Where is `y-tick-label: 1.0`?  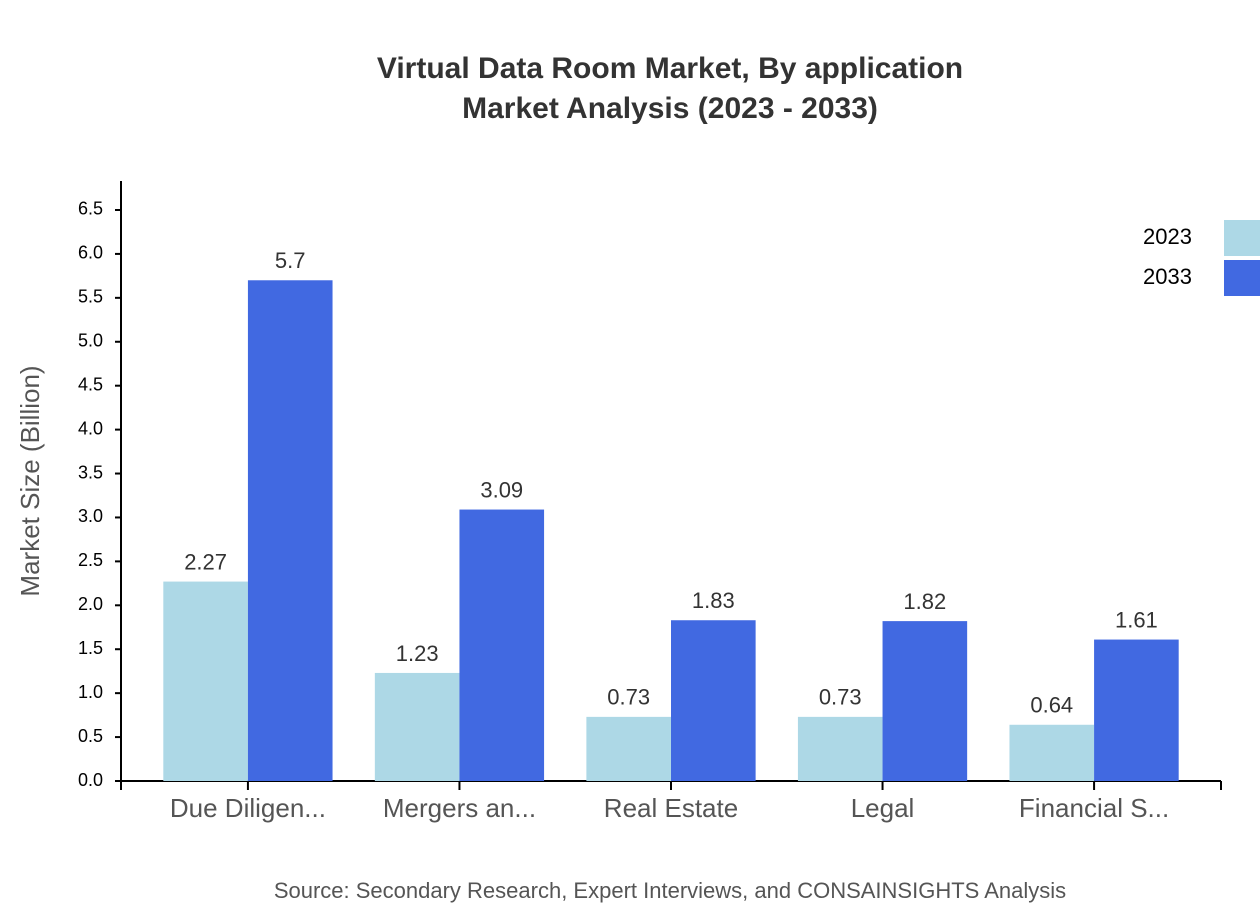 y-tick-label: 1.0 is located at coordinates (90, 692).